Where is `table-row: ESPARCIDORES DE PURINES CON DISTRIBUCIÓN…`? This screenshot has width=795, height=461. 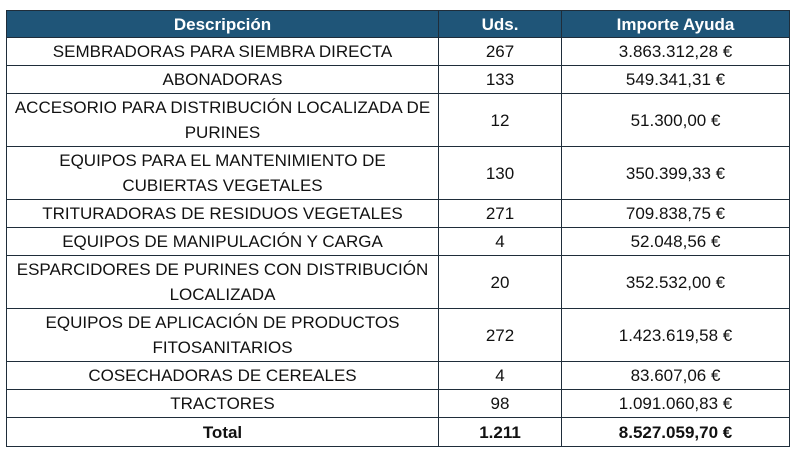 table-row: ESPARCIDORES DE PURINES CON DISTRIBUCIÓN… is located at coordinates (398, 282).